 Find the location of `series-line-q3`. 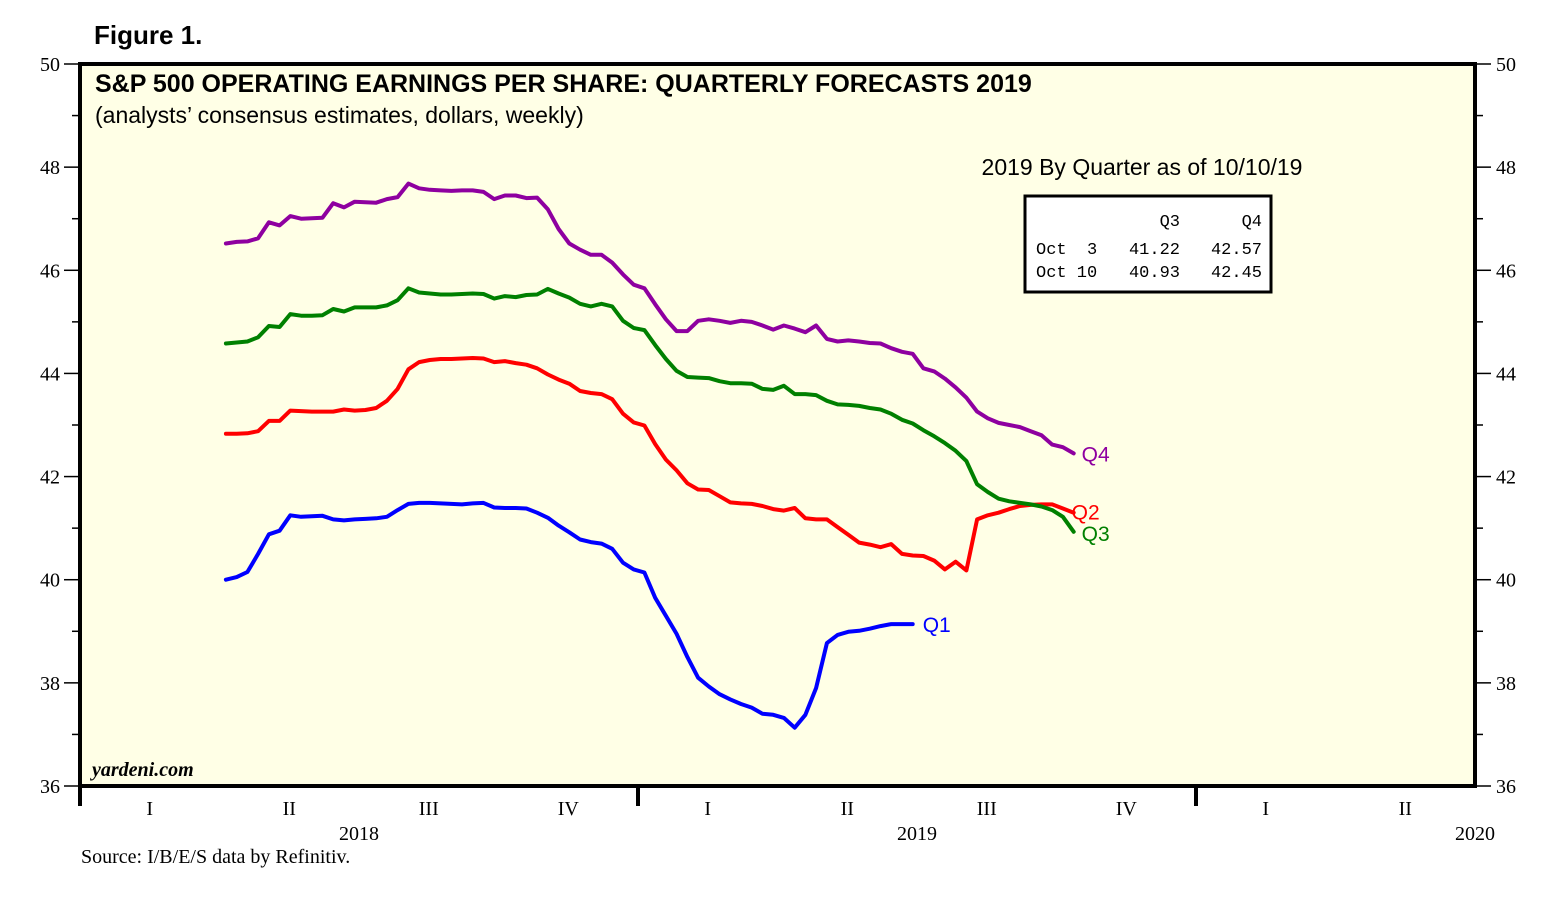

series-line-q3 is located at coordinates (649, 410).